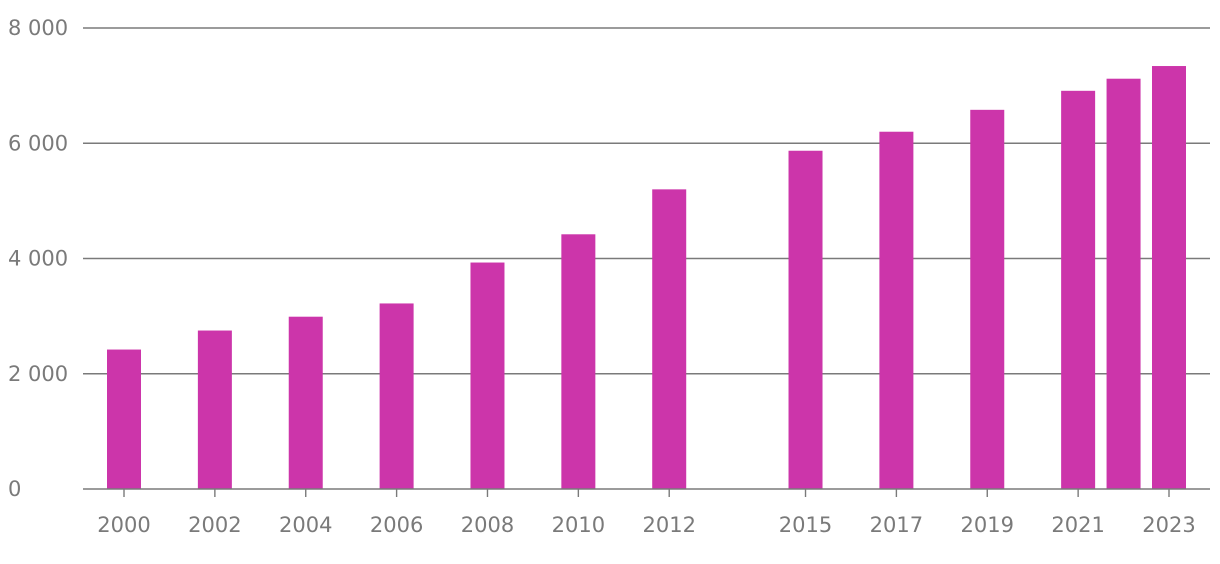 The height and width of the screenshot is (564, 1220). I want to click on y-tick-label: 4 000, so click(38, 259).